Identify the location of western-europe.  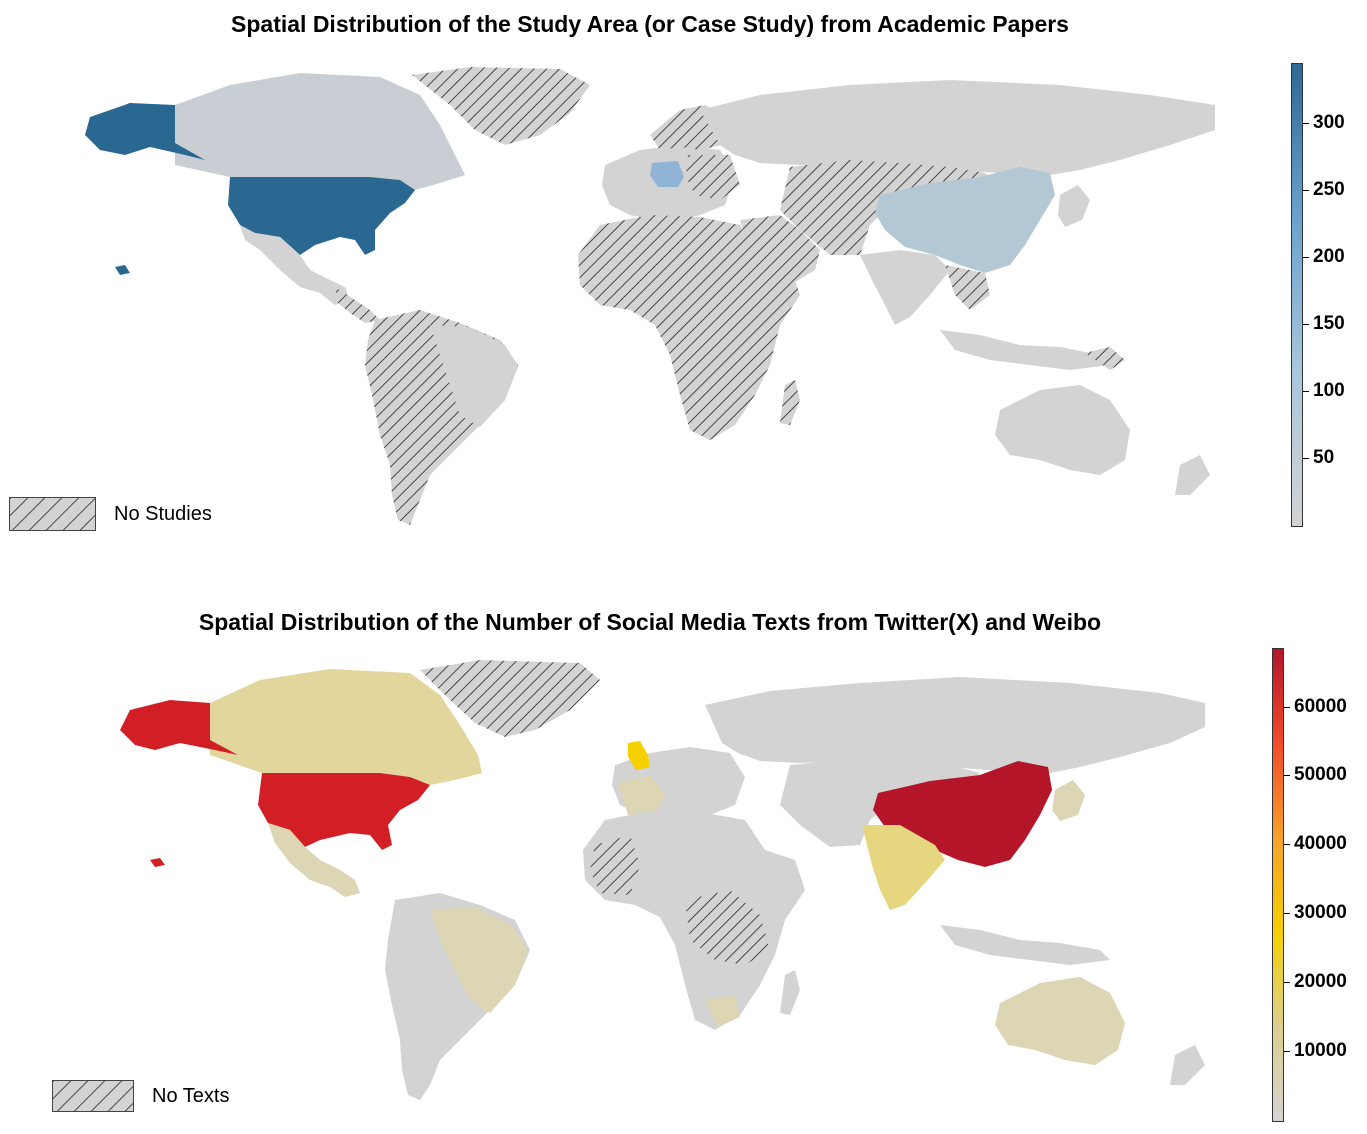
(641, 795).